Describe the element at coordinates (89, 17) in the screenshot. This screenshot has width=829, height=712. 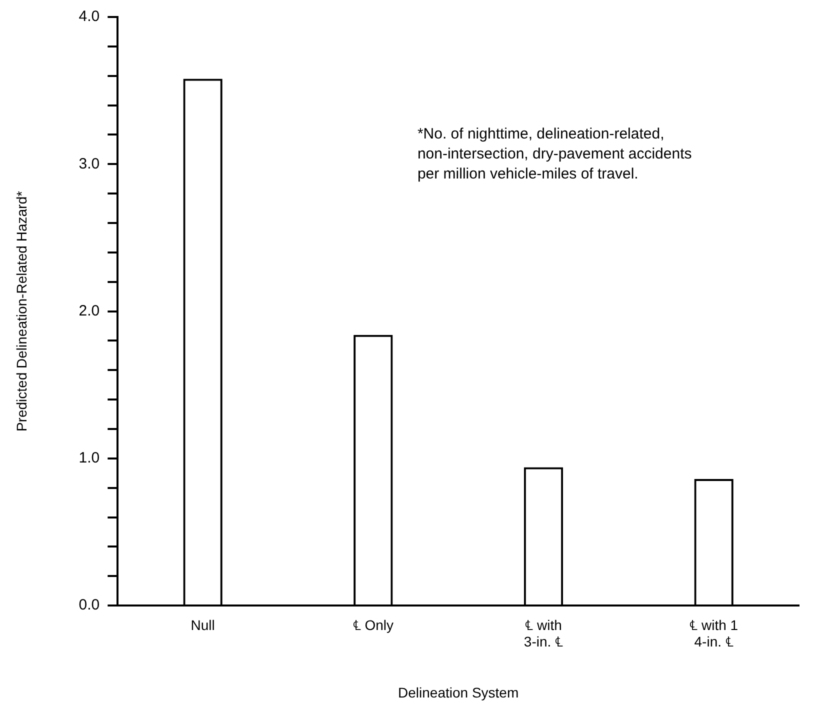
I see `y-tick-label: 4.0` at that location.